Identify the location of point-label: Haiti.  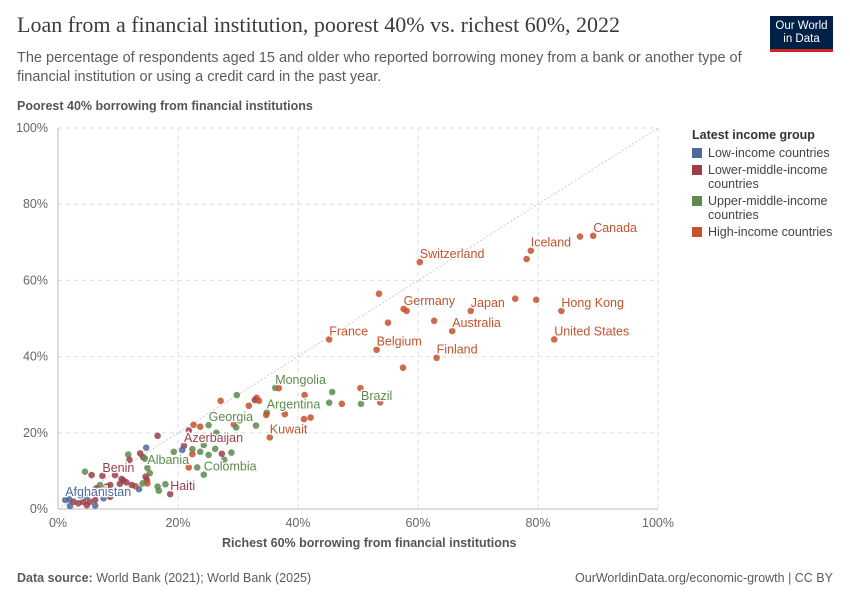
(182, 486).